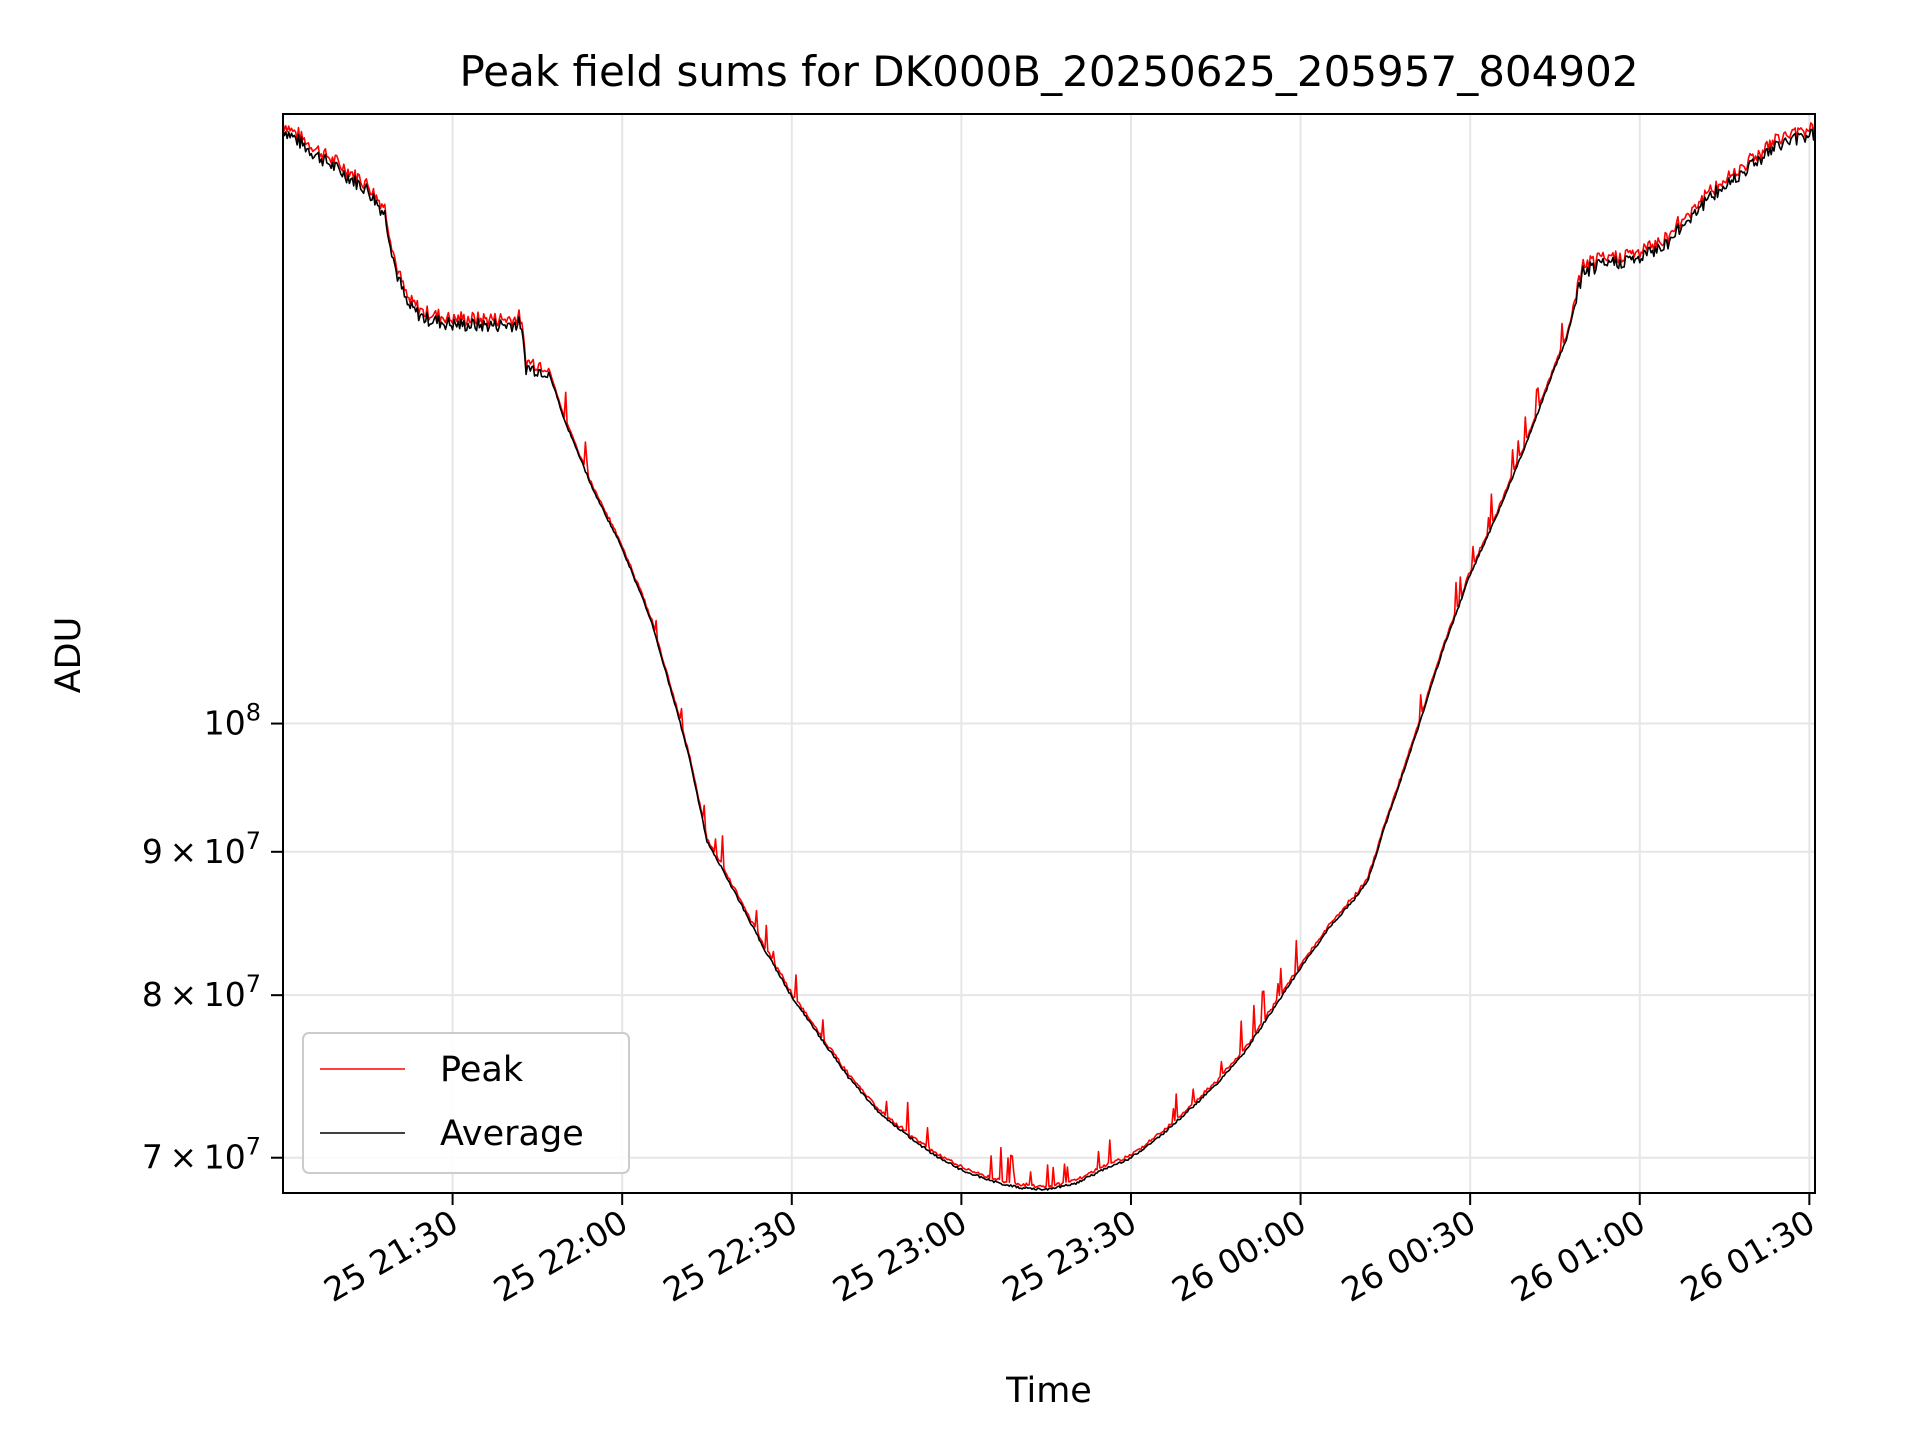 This screenshot has width=1920, height=1440. I want to click on legend-box, so click(466, 1103).